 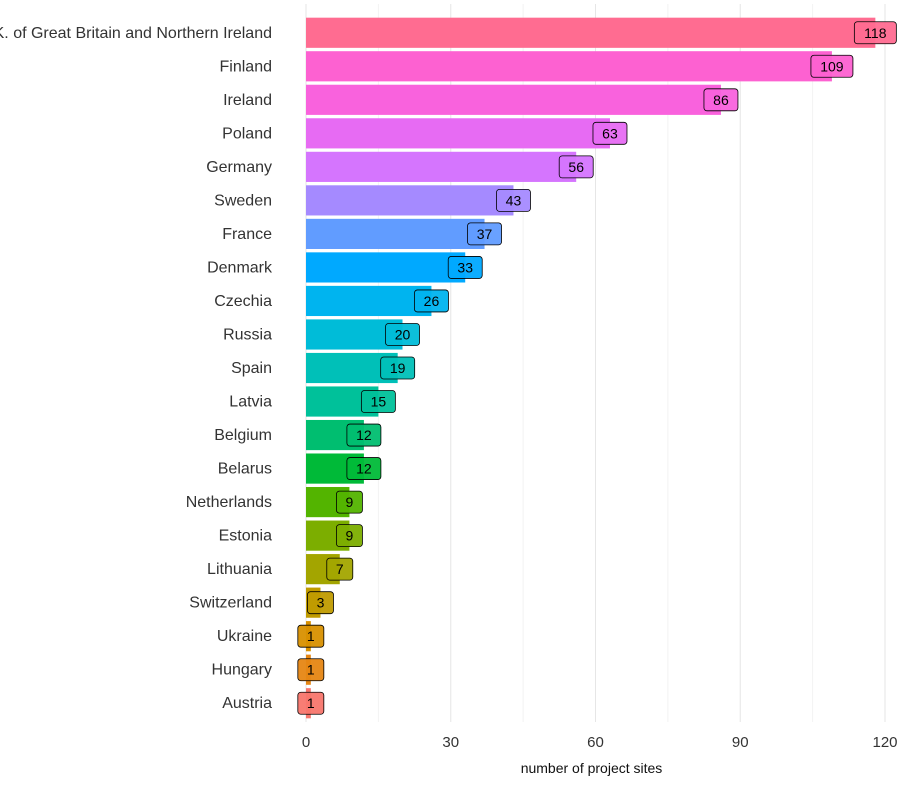 I want to click on value-label: 43, so click(x=514, y=200).